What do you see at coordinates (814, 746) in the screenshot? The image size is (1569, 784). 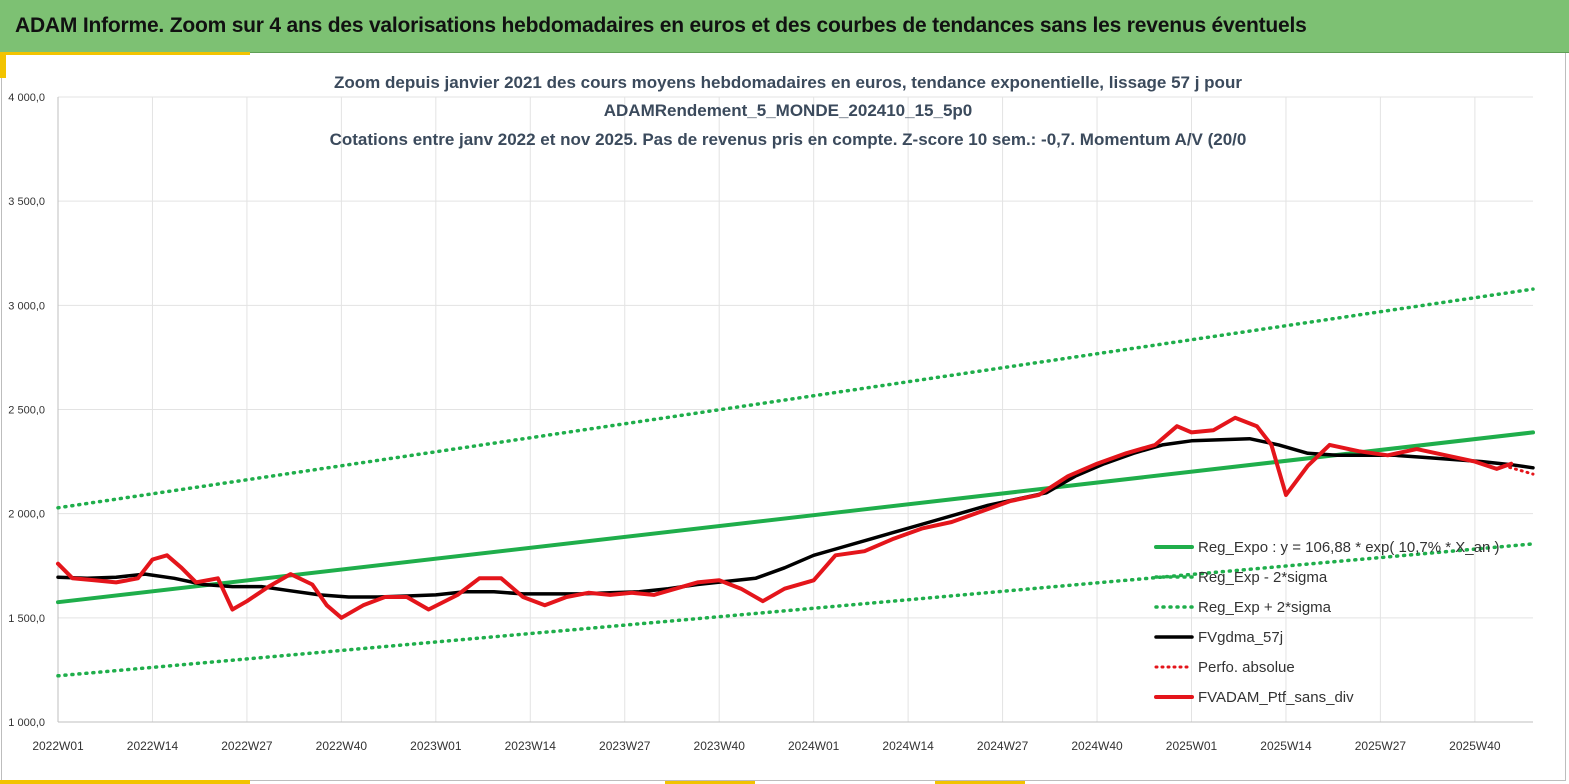 I see `x-tick-label: 2024W01` at bounding box center [814, 746].